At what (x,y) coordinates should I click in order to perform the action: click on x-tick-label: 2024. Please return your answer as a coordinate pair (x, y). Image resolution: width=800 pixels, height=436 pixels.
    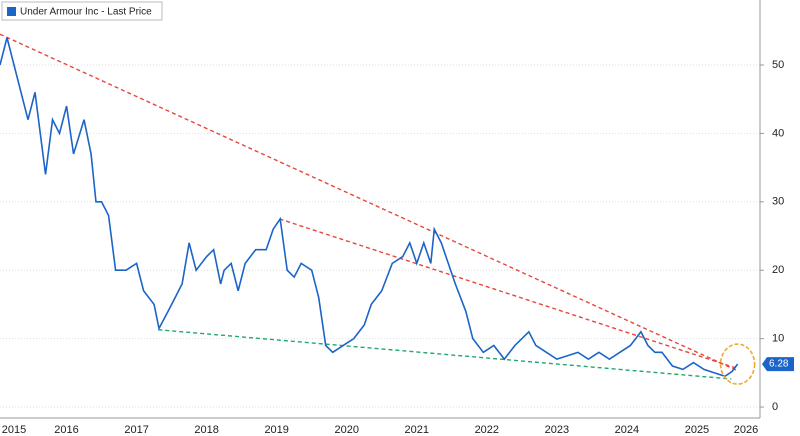
    Looking at the image, I should click on (627, 430).